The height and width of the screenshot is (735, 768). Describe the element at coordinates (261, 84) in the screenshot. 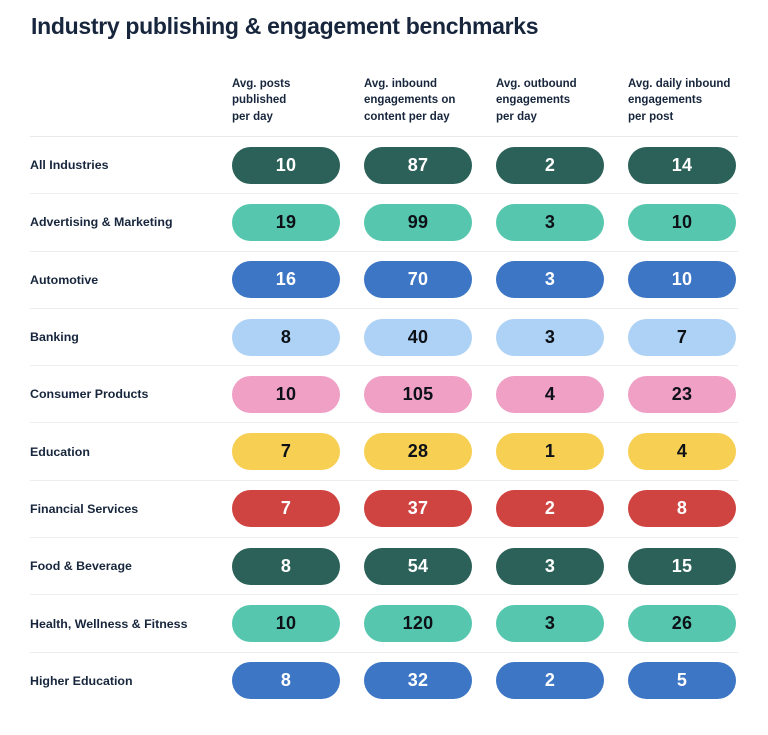

I see `header-line-1: Avg. posts` at that location.